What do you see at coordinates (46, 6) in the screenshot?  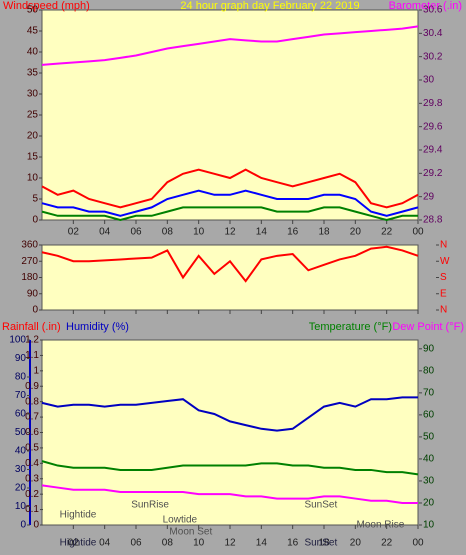 I see `windspeed-label: Windspeed (mph)` at bounding box center [46, 6].